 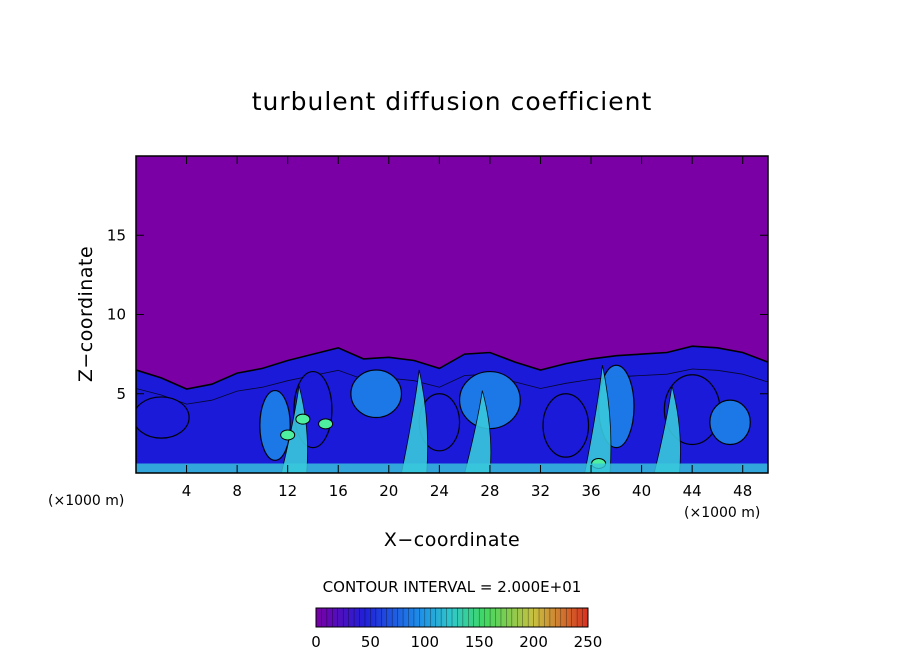 I want to click on x-unit-left: (×1000 m), so click(x=86, y=501).